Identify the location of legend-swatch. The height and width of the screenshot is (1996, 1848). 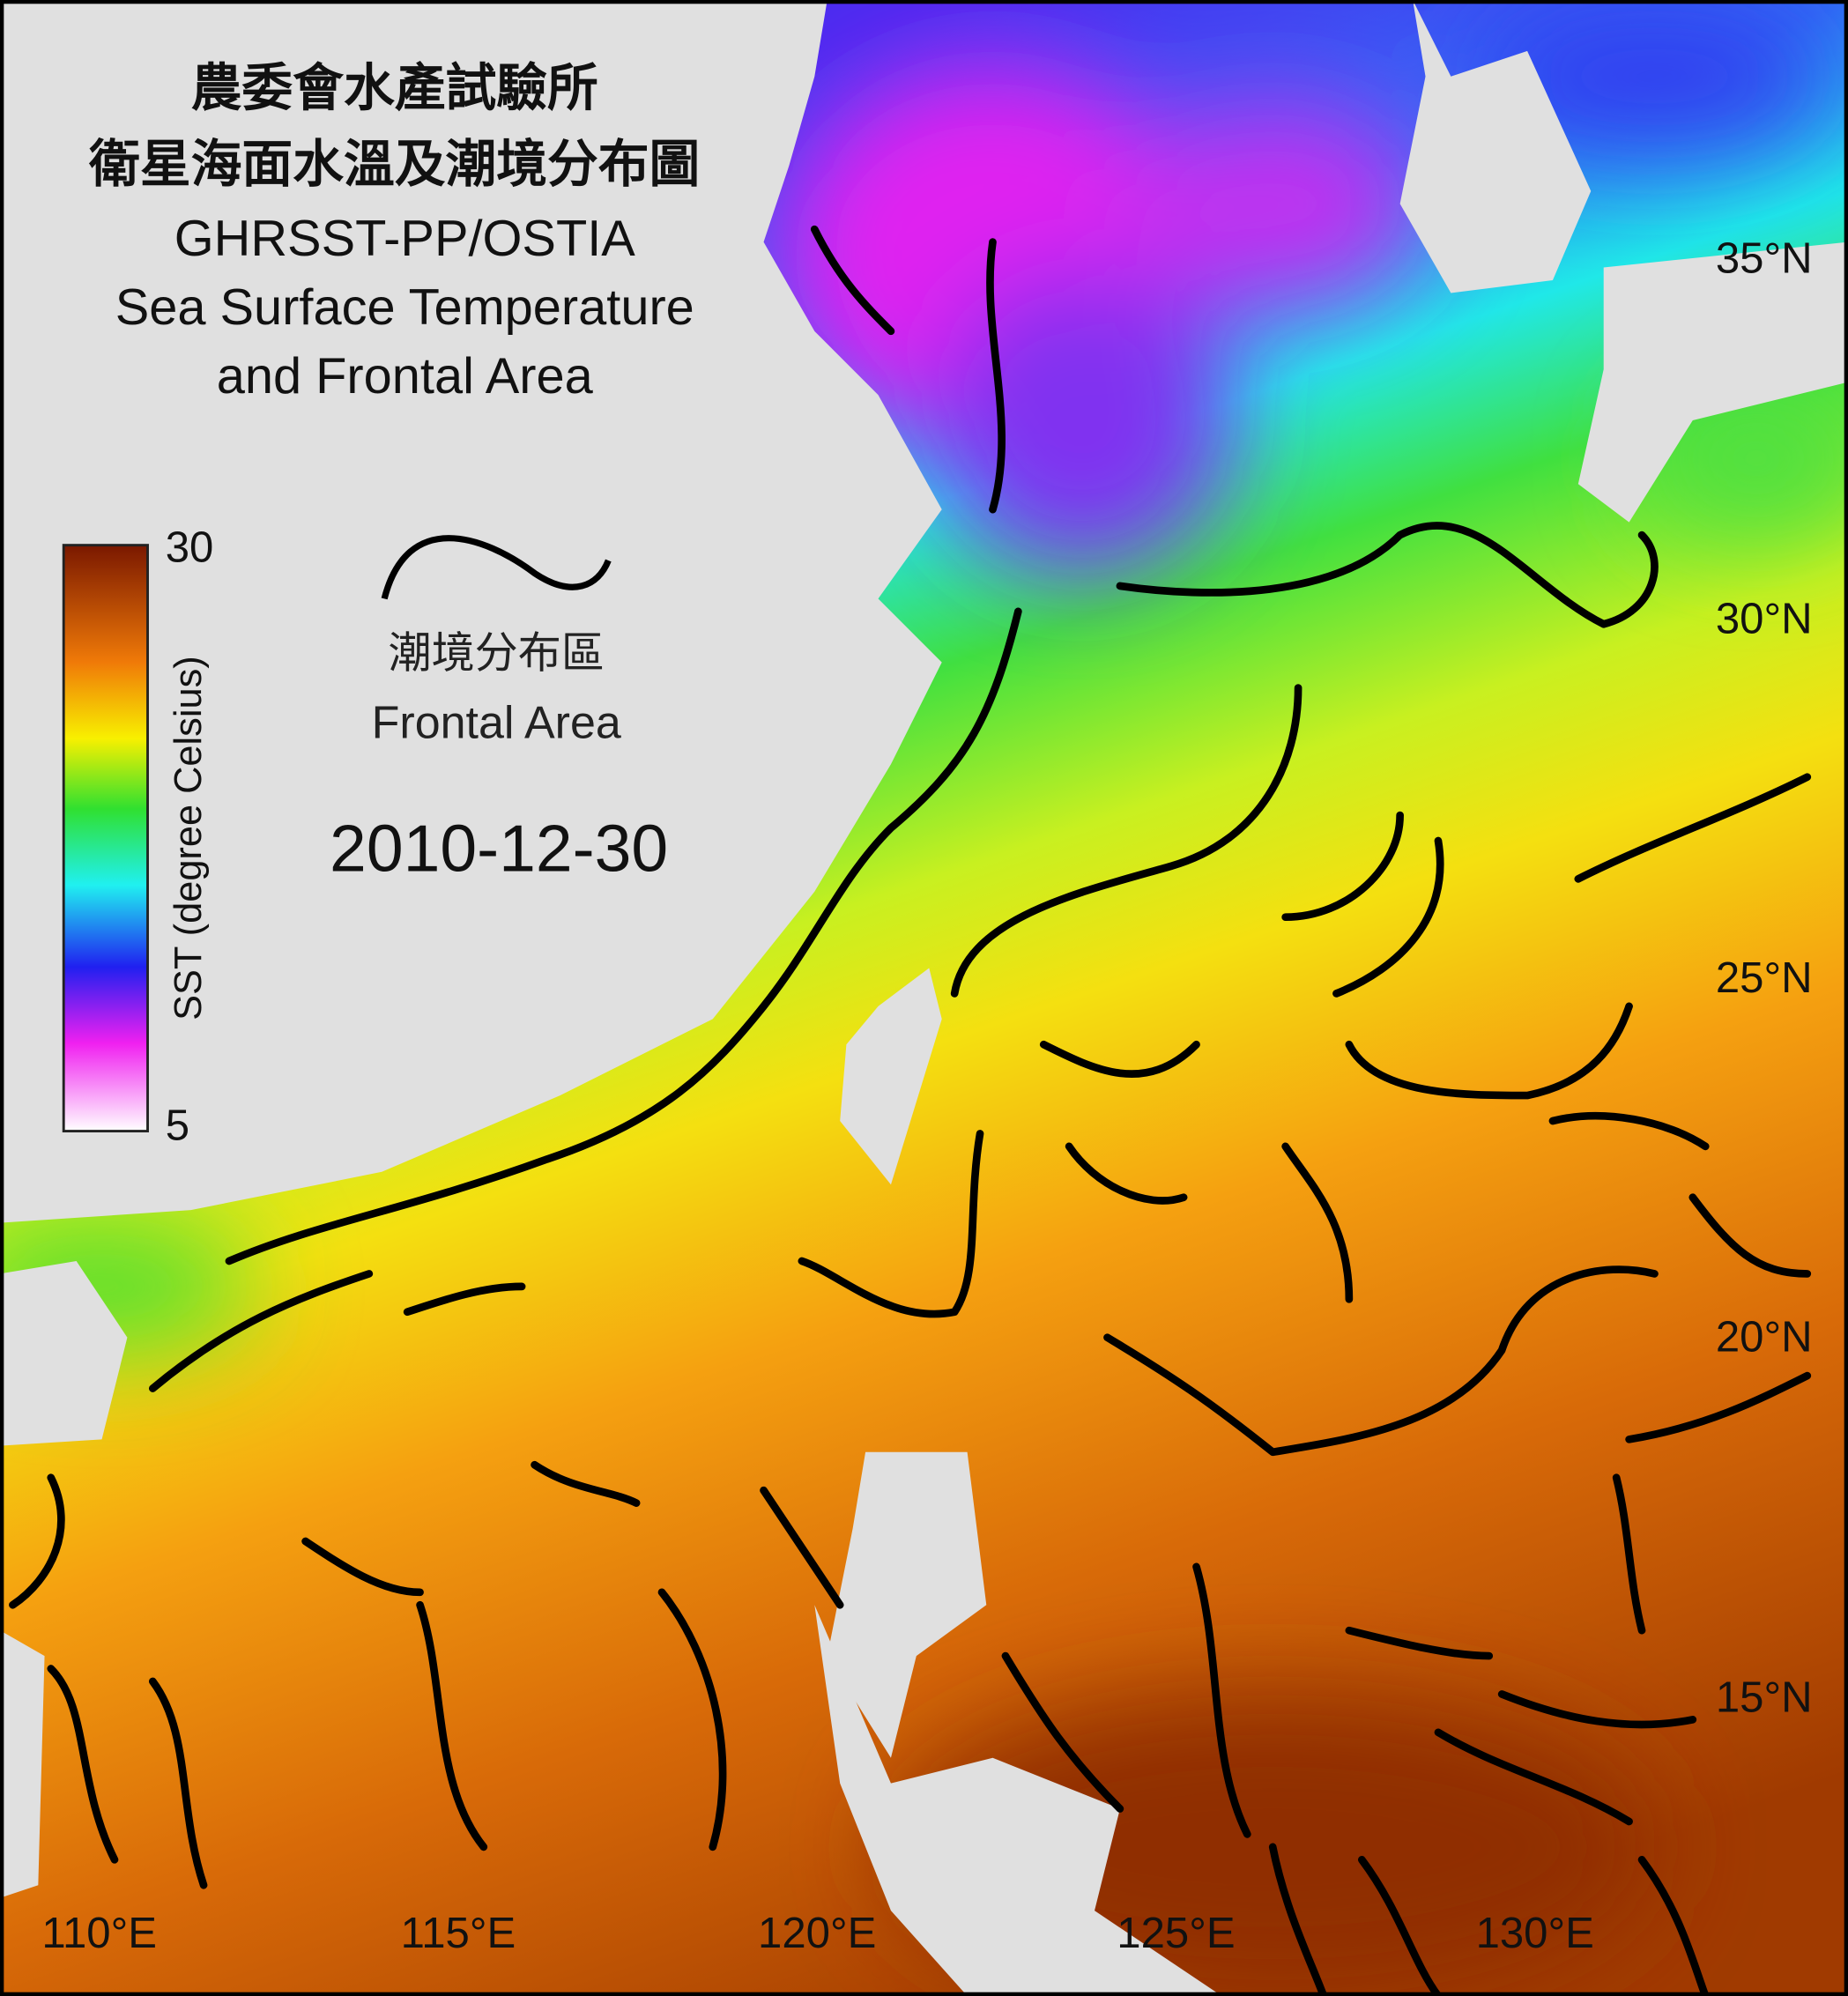
(496, 567).